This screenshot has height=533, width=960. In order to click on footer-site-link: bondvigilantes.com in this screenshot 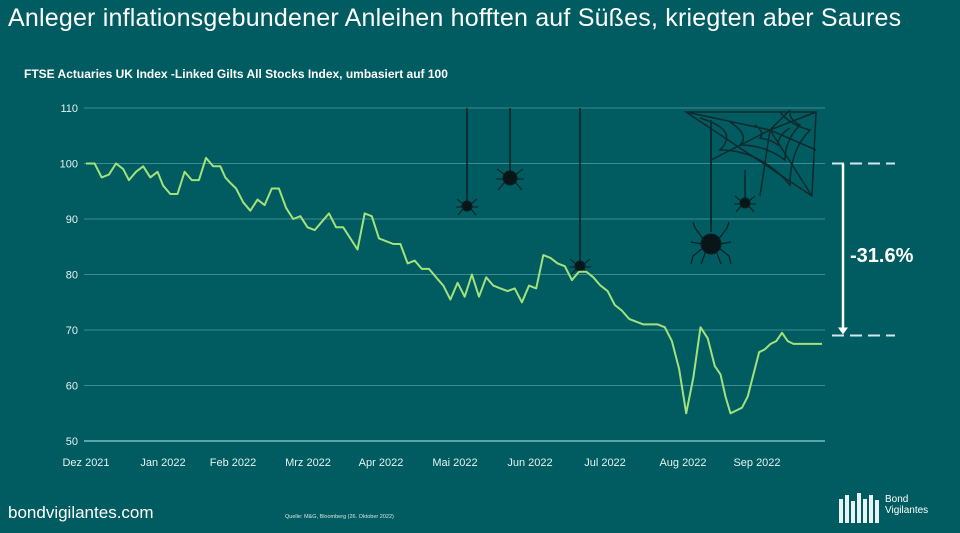, I will do `click(81, 512)`.